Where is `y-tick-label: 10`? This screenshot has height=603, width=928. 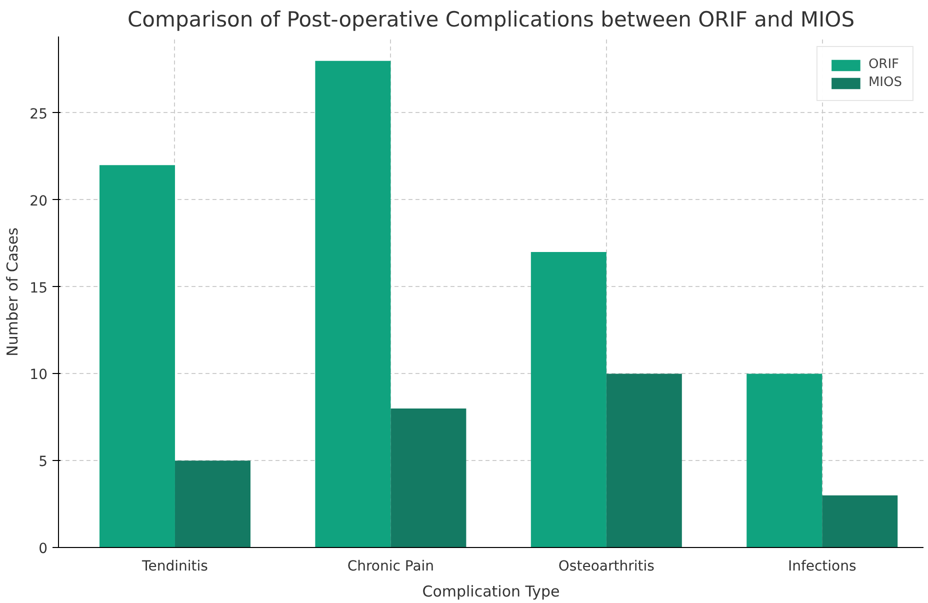
y-tick-label: 10 is located at coordinates (39, 375).